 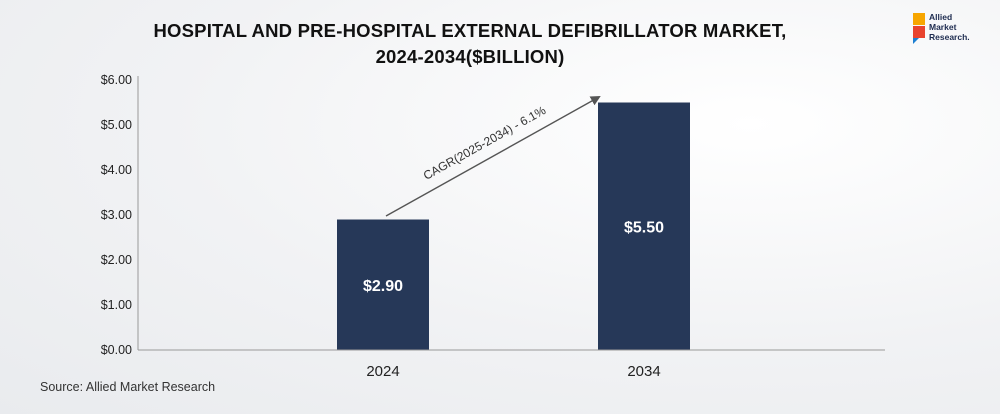 What do you see at coordinates (511, 364) in the screenshot?
I see `x-axis: 2024 2034` at bounding box center [511, 364].